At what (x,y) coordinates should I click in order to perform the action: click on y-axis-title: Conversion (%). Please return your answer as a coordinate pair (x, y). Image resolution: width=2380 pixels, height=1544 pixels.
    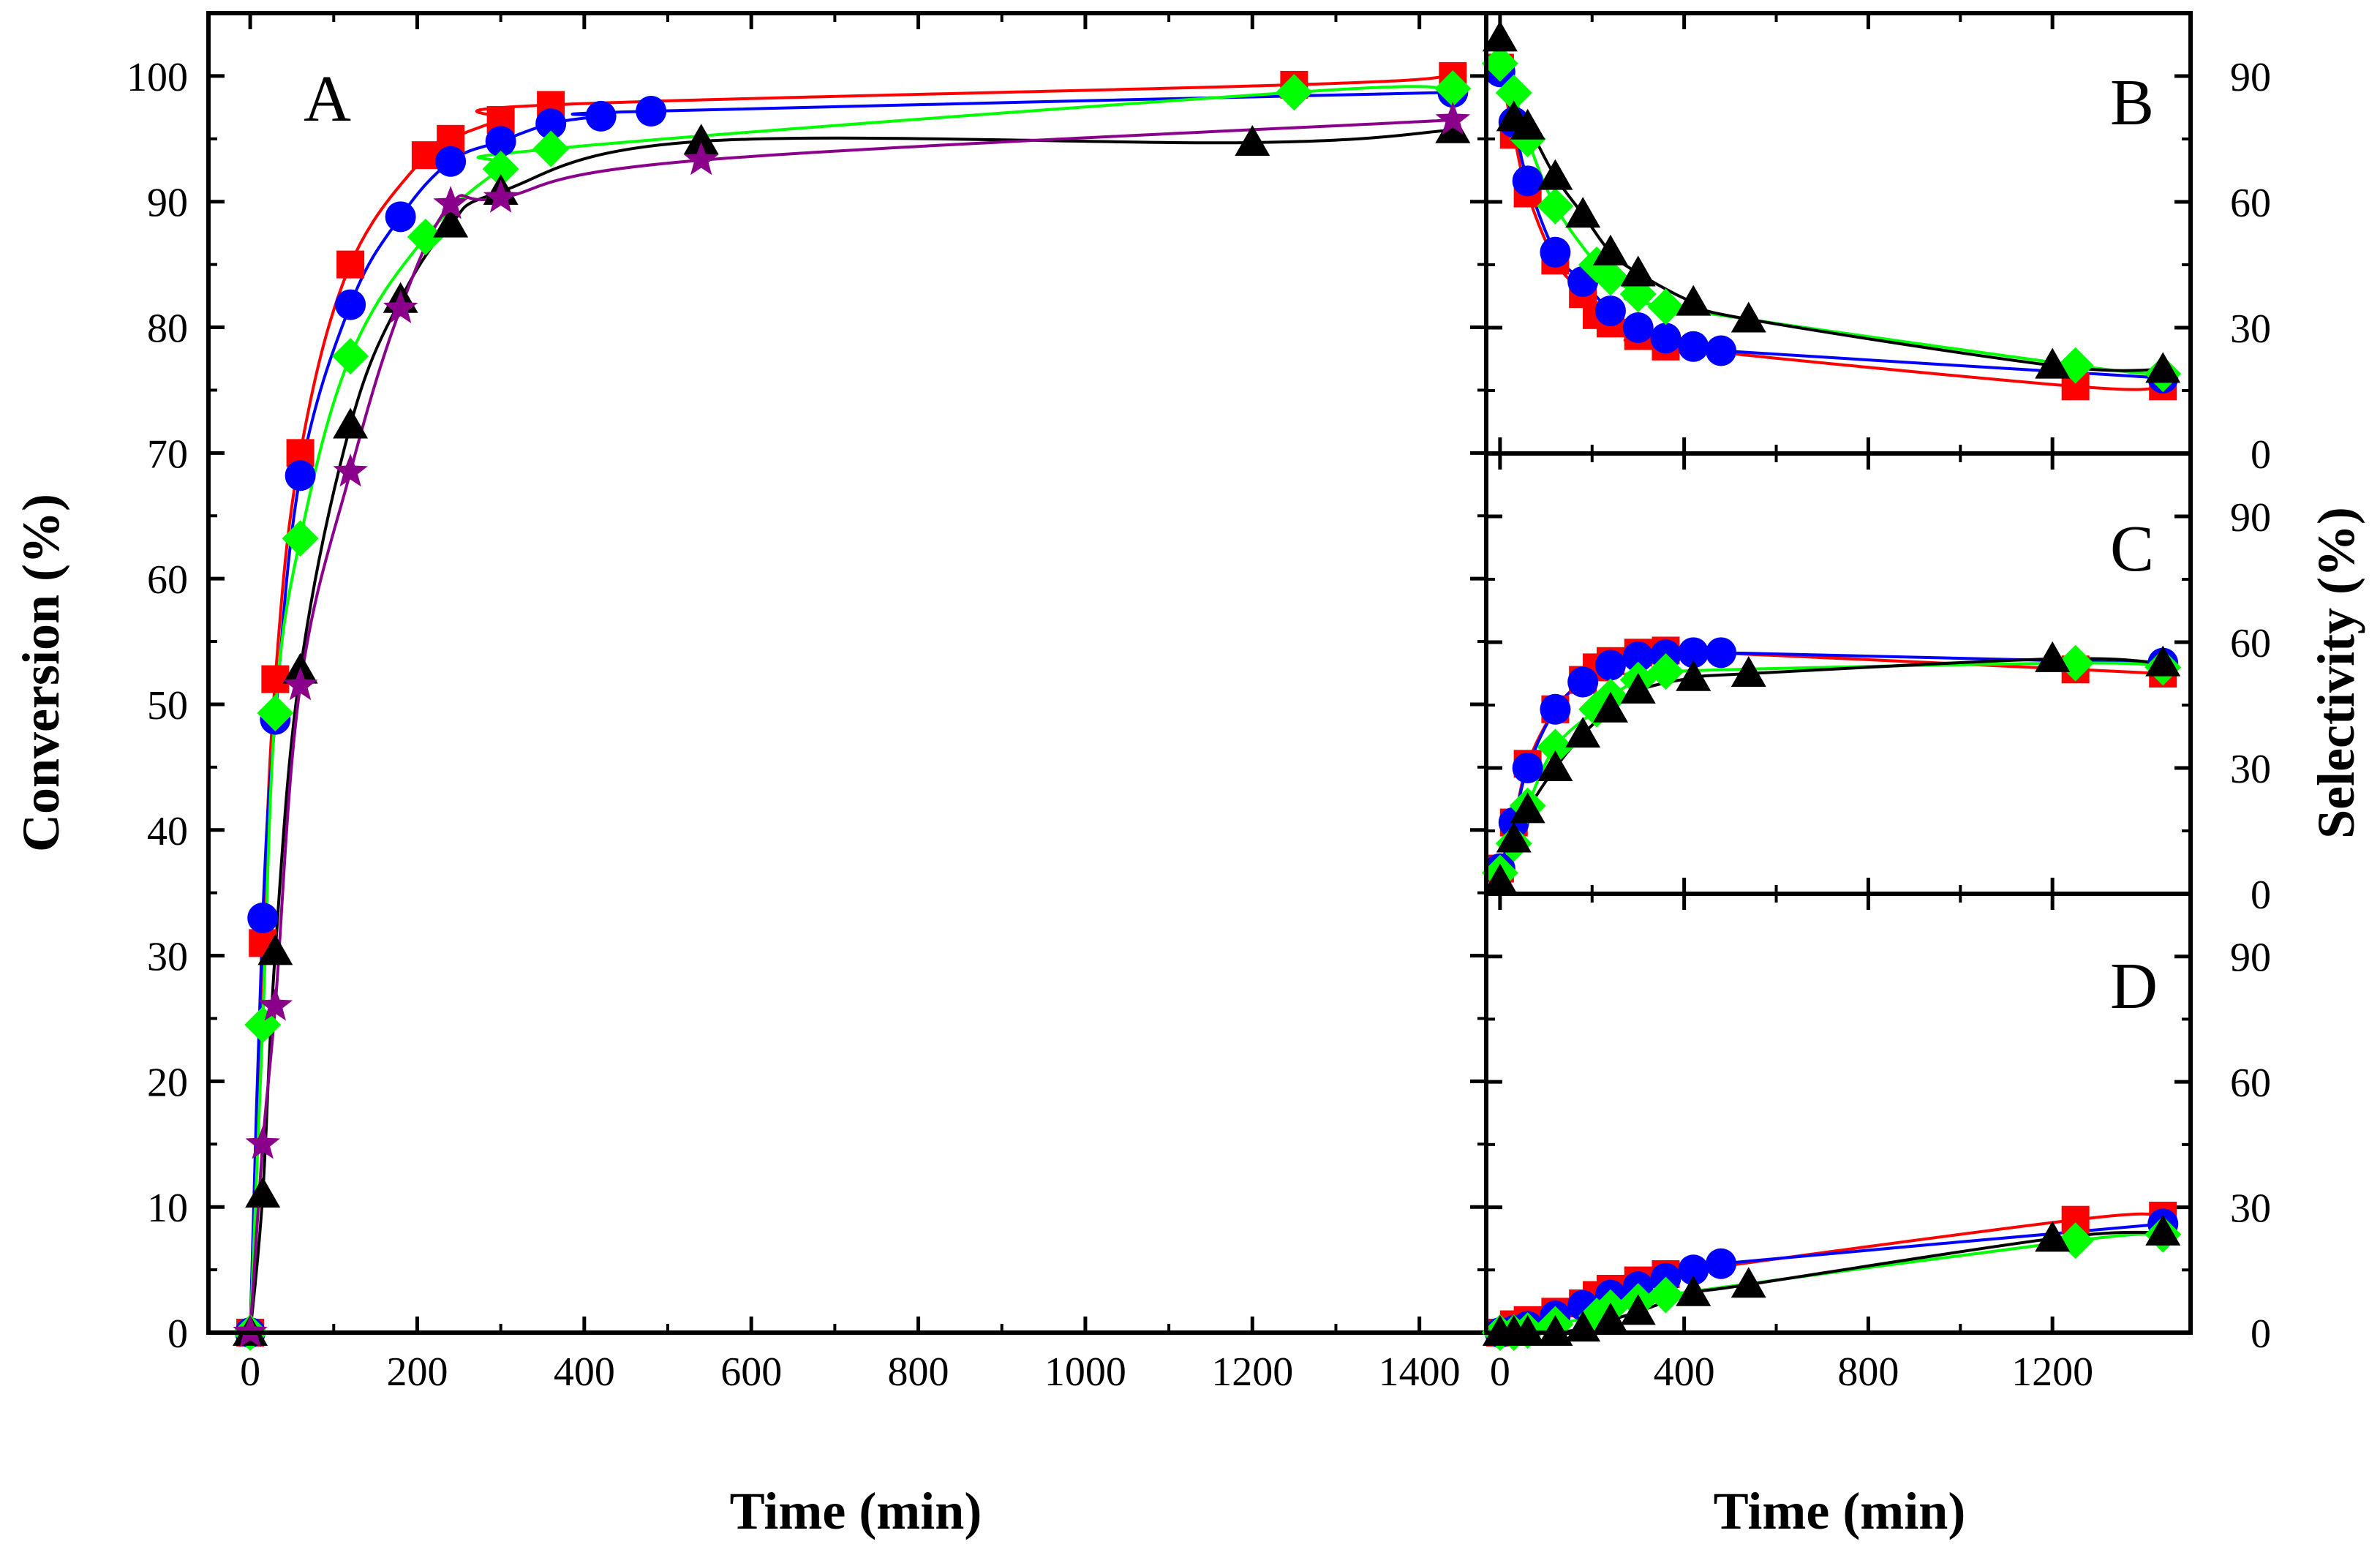
    Looking at the image, I should click on (41, 673).